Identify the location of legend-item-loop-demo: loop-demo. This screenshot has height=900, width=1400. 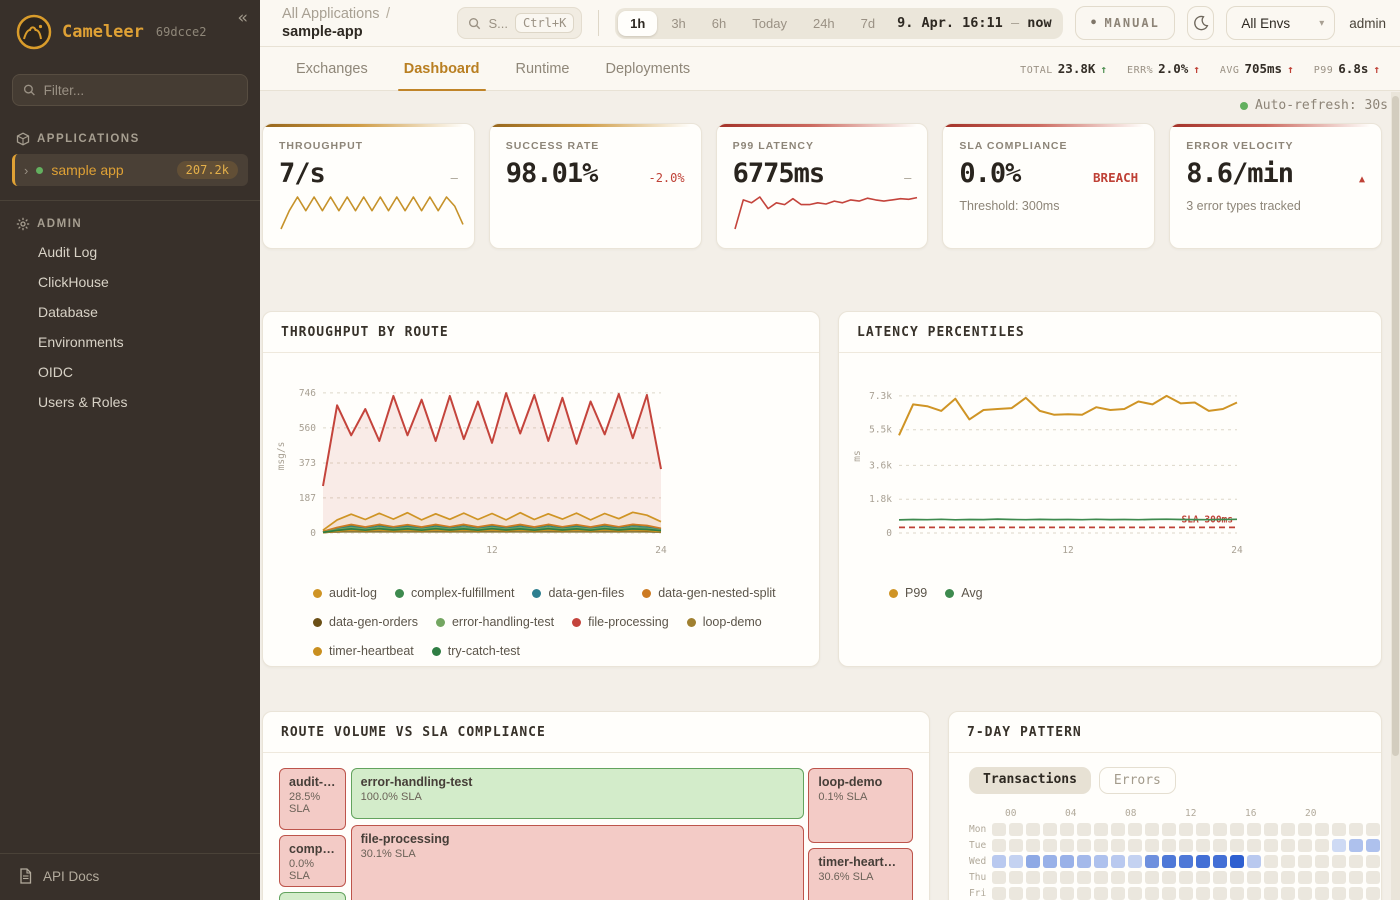
(724, 622).